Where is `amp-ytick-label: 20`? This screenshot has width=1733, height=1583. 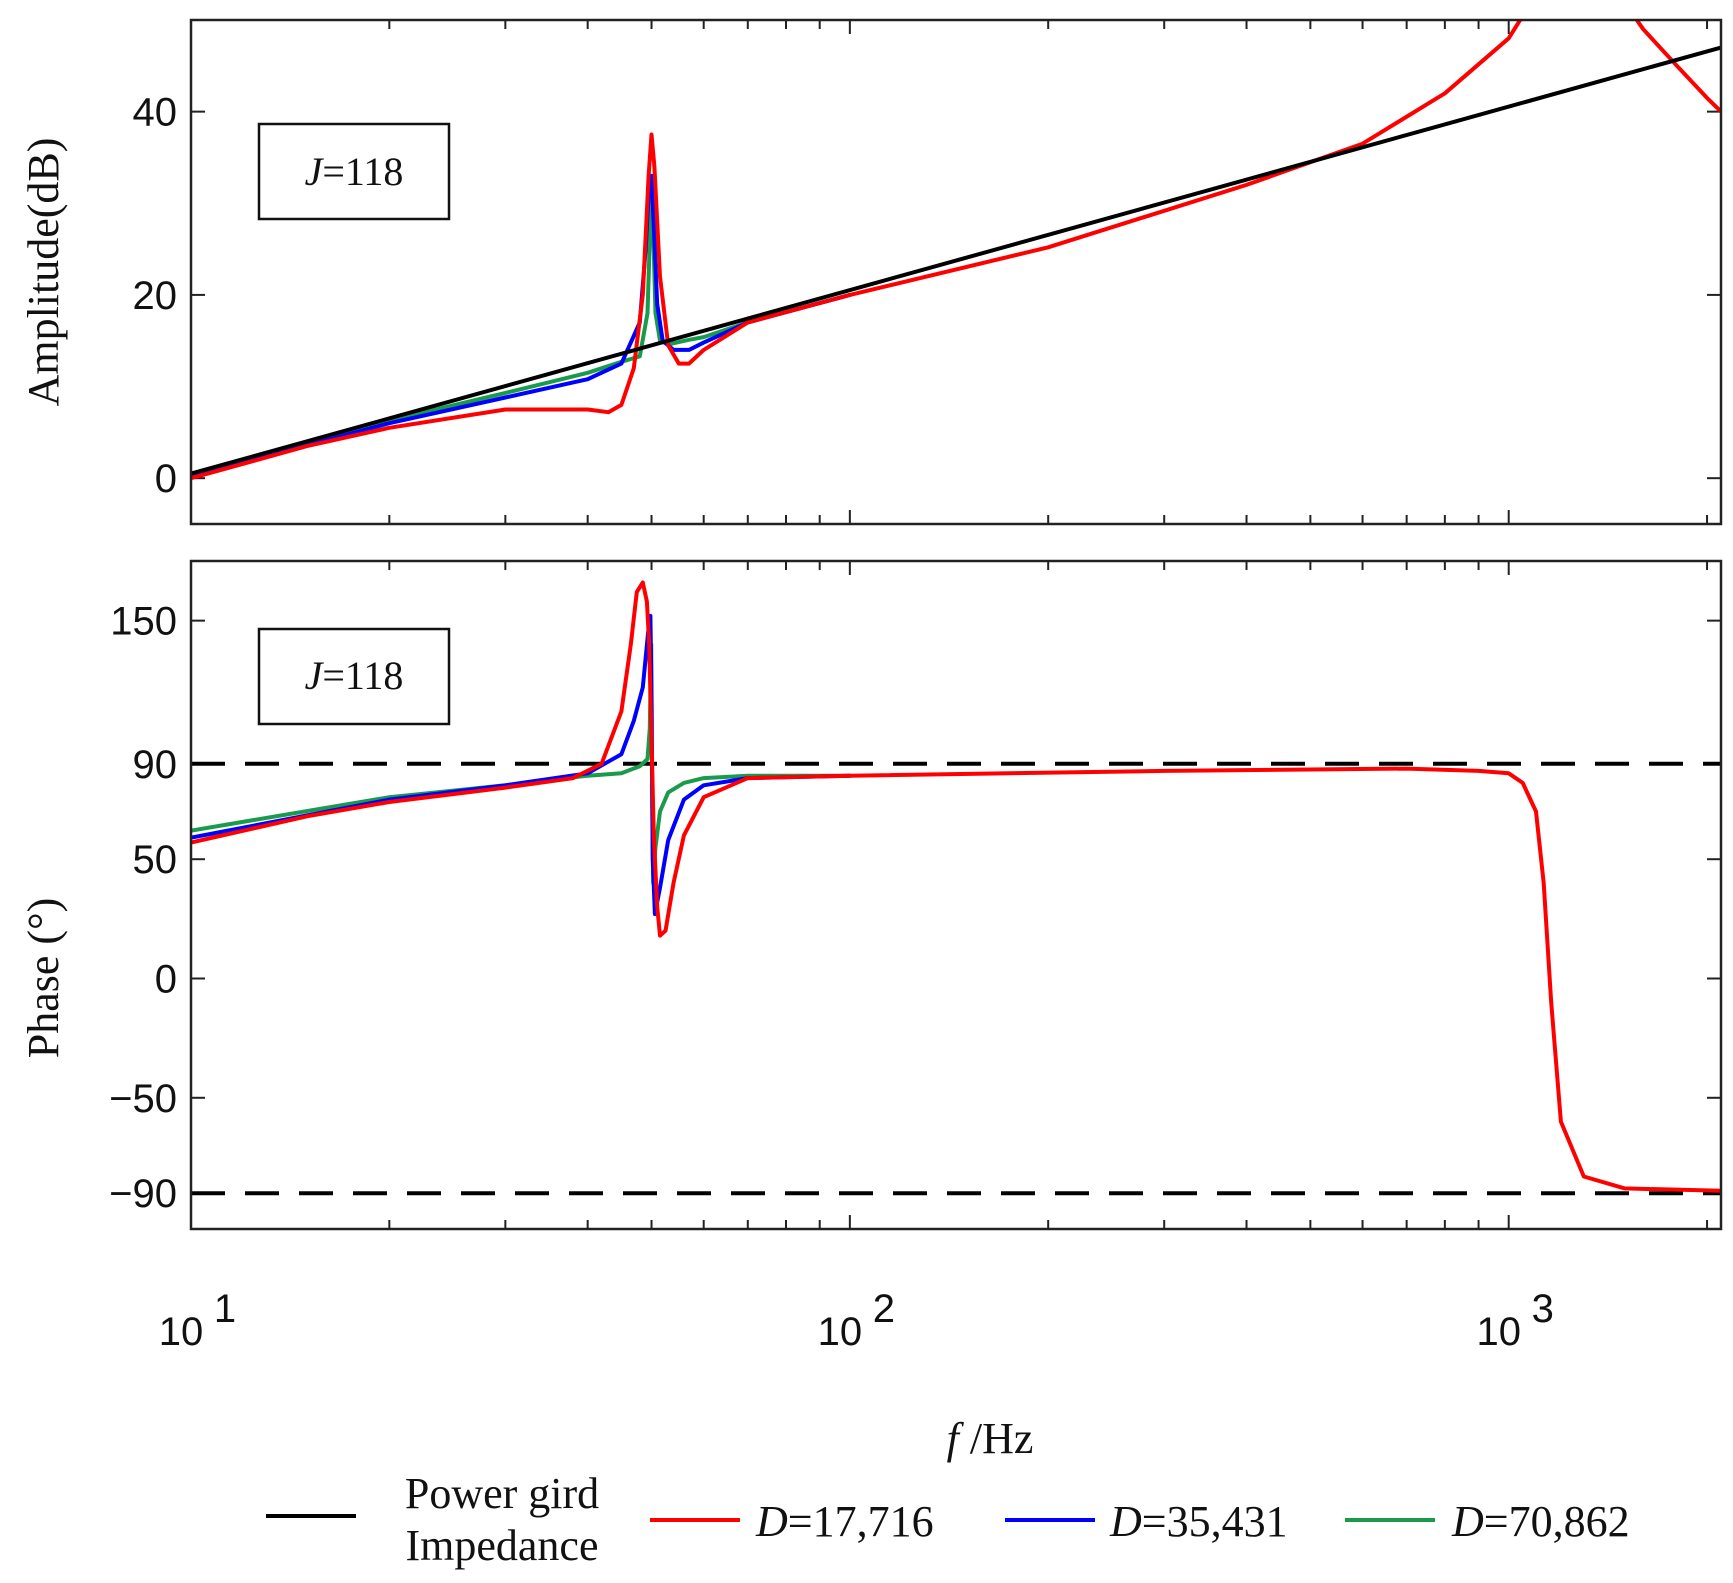
amp-ytick-label: 20 is located at coordinates (155, 296).